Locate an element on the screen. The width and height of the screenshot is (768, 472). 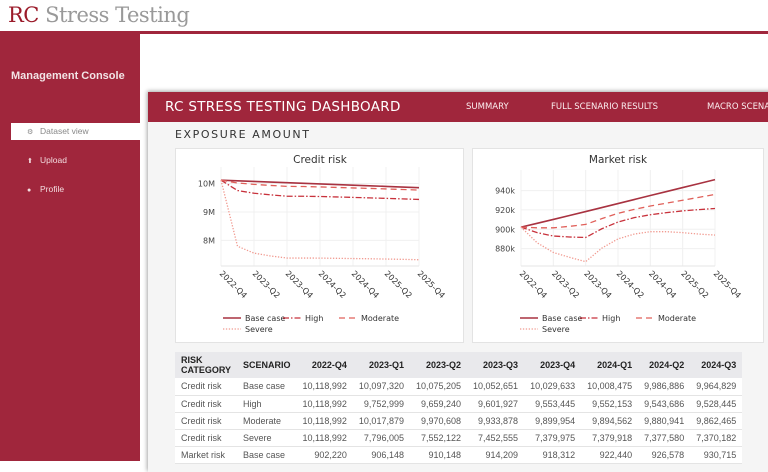
table-cell: 918,312 is located at coordinates (553, 455).